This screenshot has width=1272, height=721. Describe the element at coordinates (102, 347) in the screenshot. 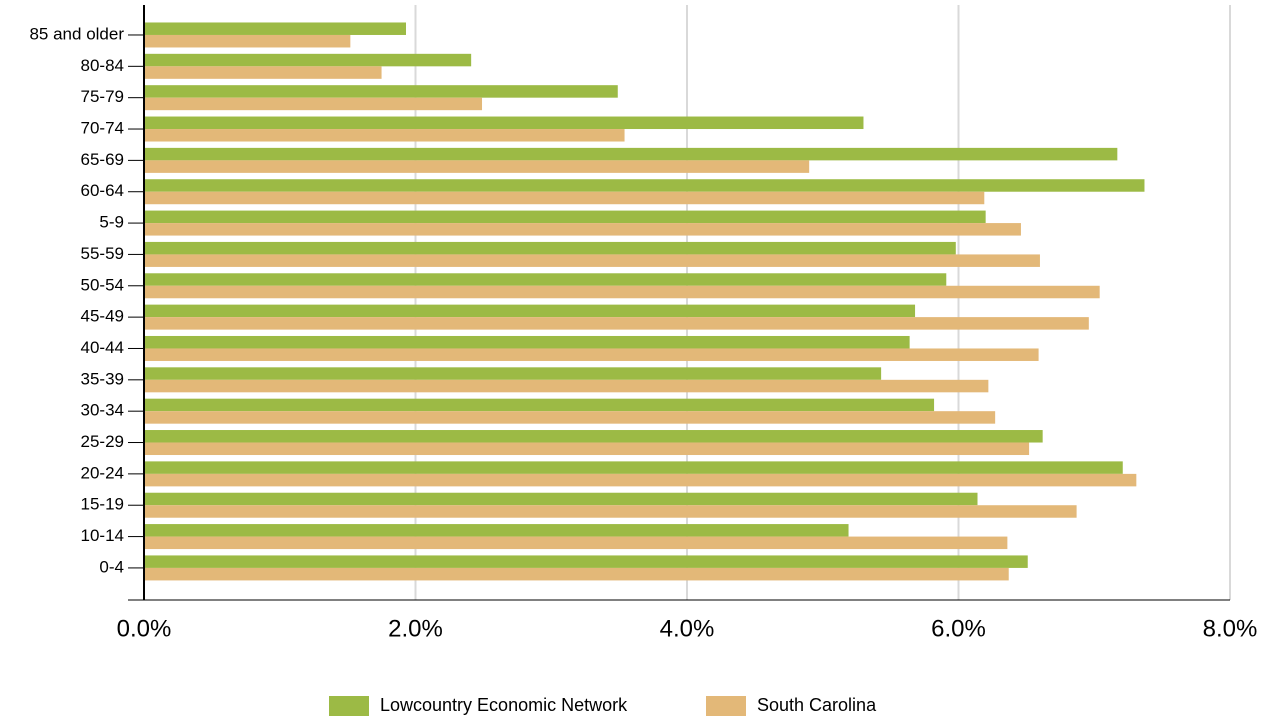

I see `y-tick-label: 40-44` at that location.